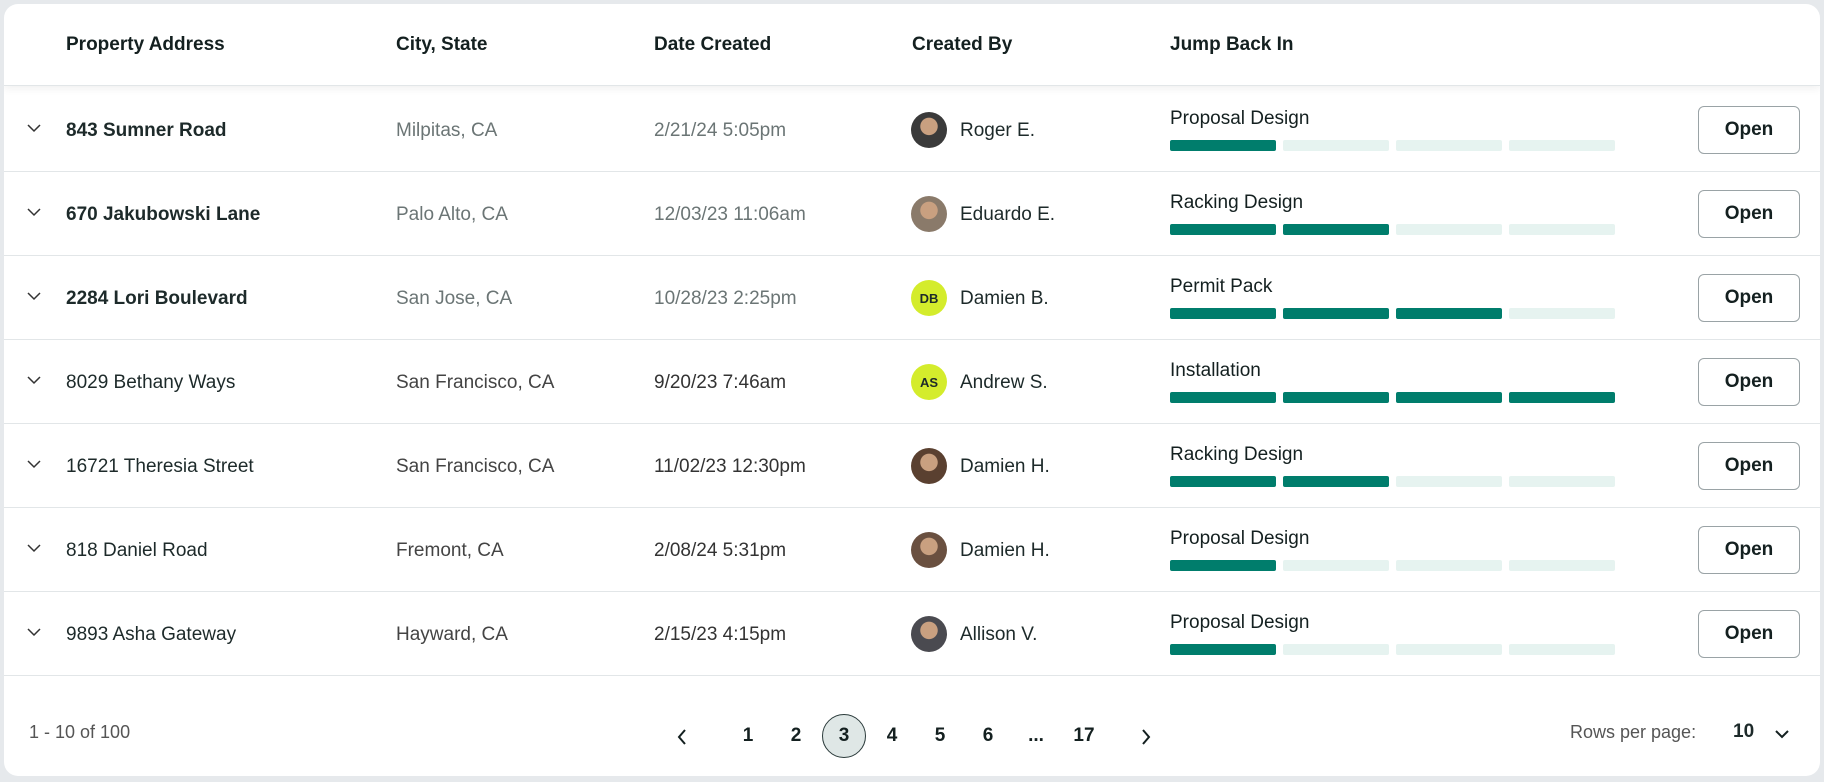 The width and height of the screenshot is (1824, 782). I want to click on chevron-down-icon, so click(1782, 734).